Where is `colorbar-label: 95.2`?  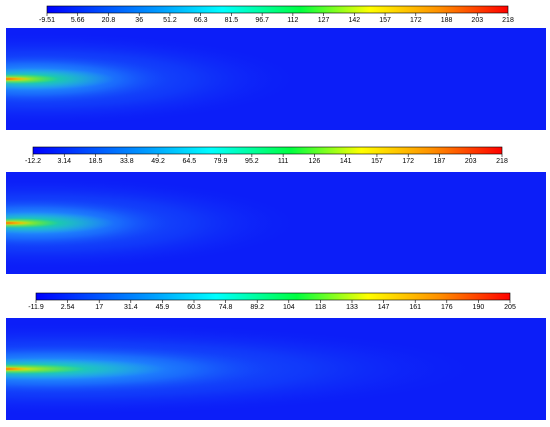
colorbar-label: 95.2 is located at coordinates (252, 161).